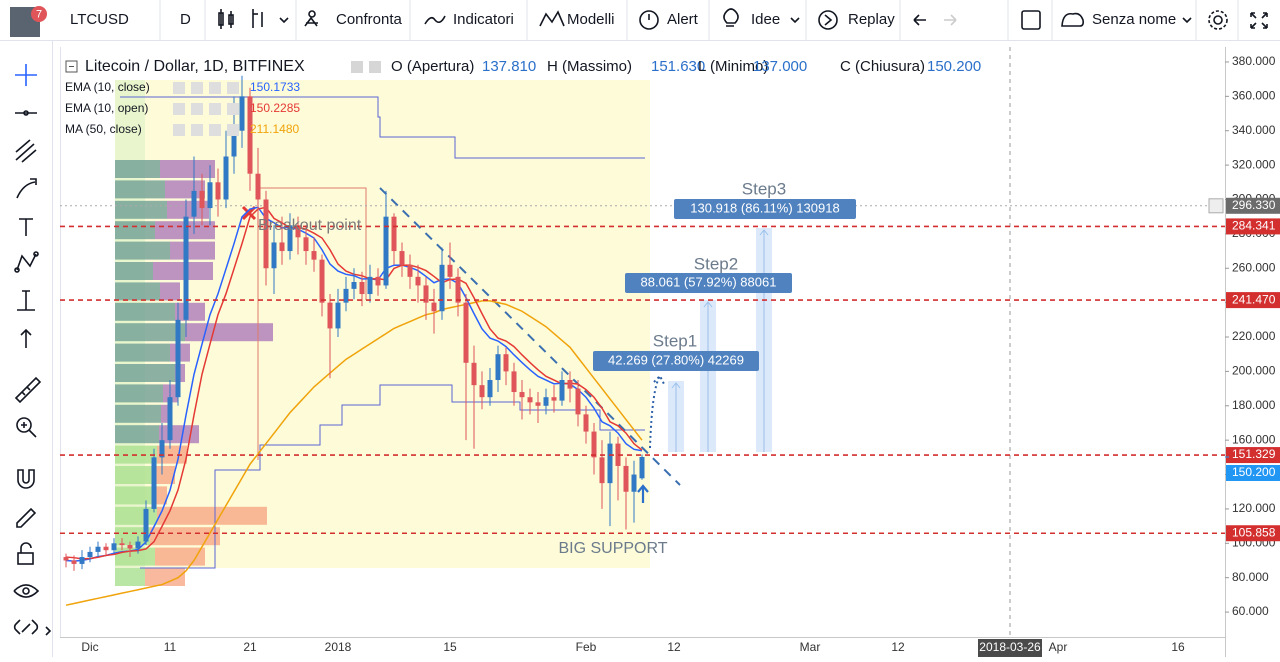 This screenshot has height=662, width=1280. I want to click on level-price: 105.858, so click(1254, 532).